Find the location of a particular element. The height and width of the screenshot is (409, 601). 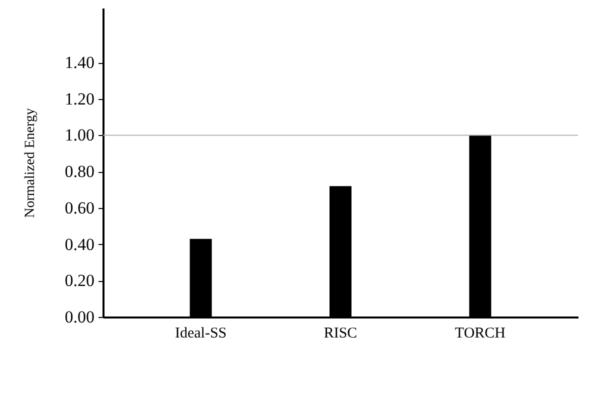

y-axis-title: Normalized Energy is located at coordinates (30, 163).